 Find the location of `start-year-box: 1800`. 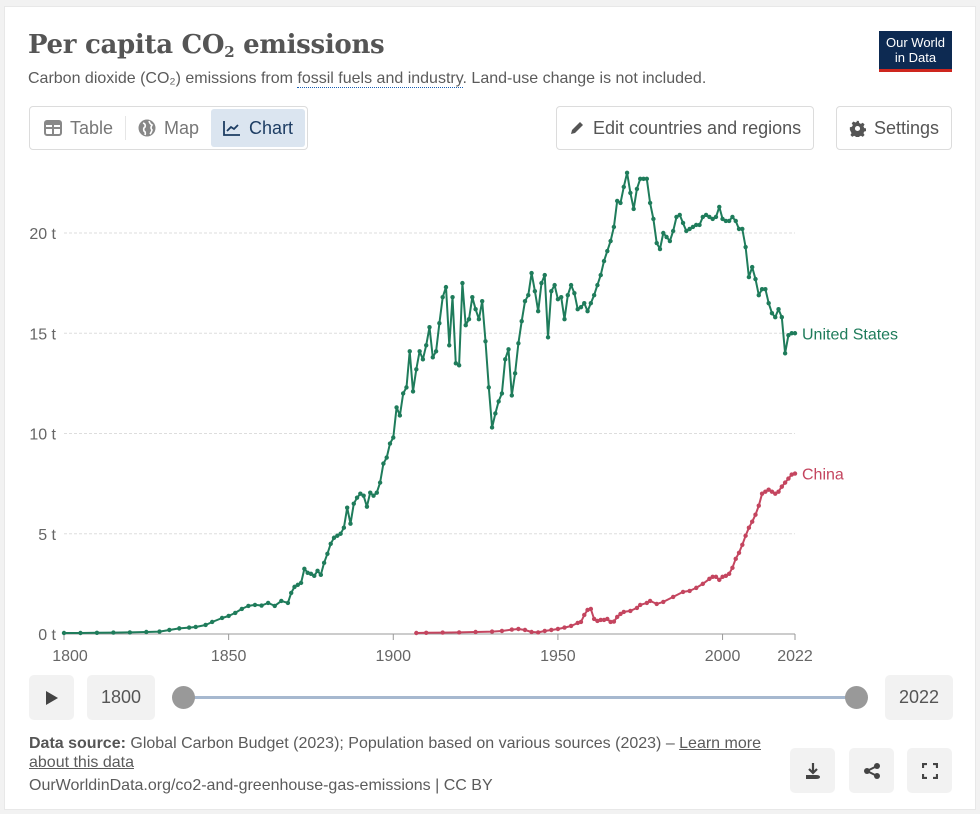

start-year-box: 1800 is located at coordinates (121, 697).